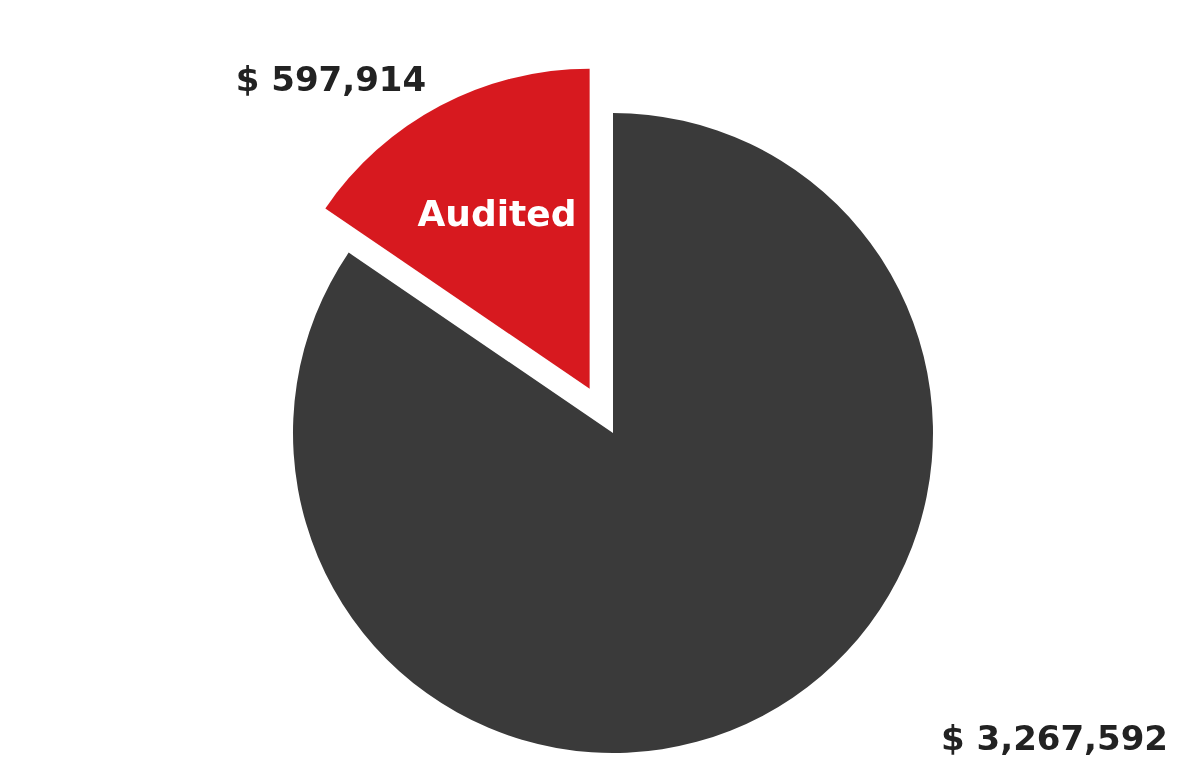 The height and width of the screenshot is (780, 1203). I want to click on slice-label: Audited, so click(497, 213).